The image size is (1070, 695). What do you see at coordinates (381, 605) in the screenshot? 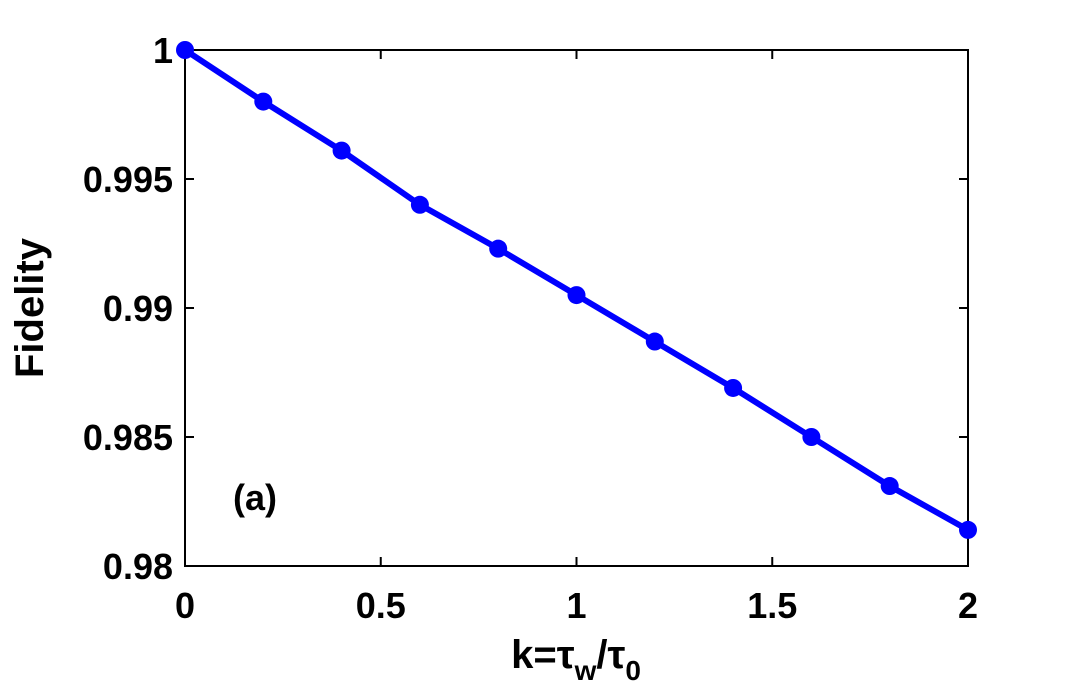
I see `x-tick-label: 0.5` at bounding box center [381, 605].